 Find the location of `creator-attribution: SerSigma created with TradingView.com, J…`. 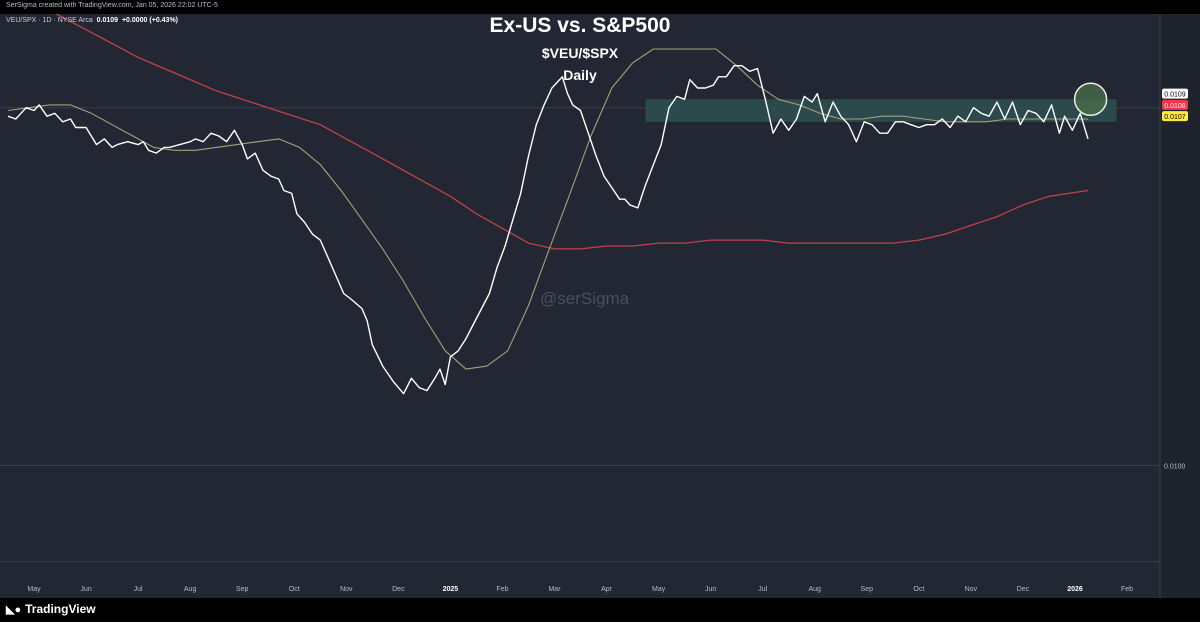

creator-attribution: SerSigma created with TradingView.com, J… is located at coordinates (112, 5).